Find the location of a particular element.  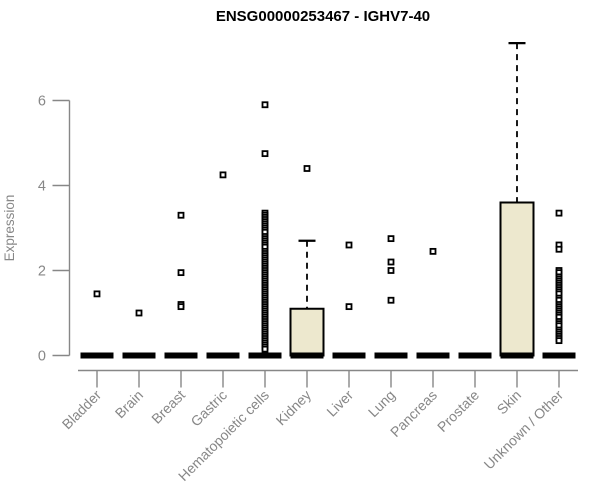

x-category-label: Skin is located at coordinates (509, 402).